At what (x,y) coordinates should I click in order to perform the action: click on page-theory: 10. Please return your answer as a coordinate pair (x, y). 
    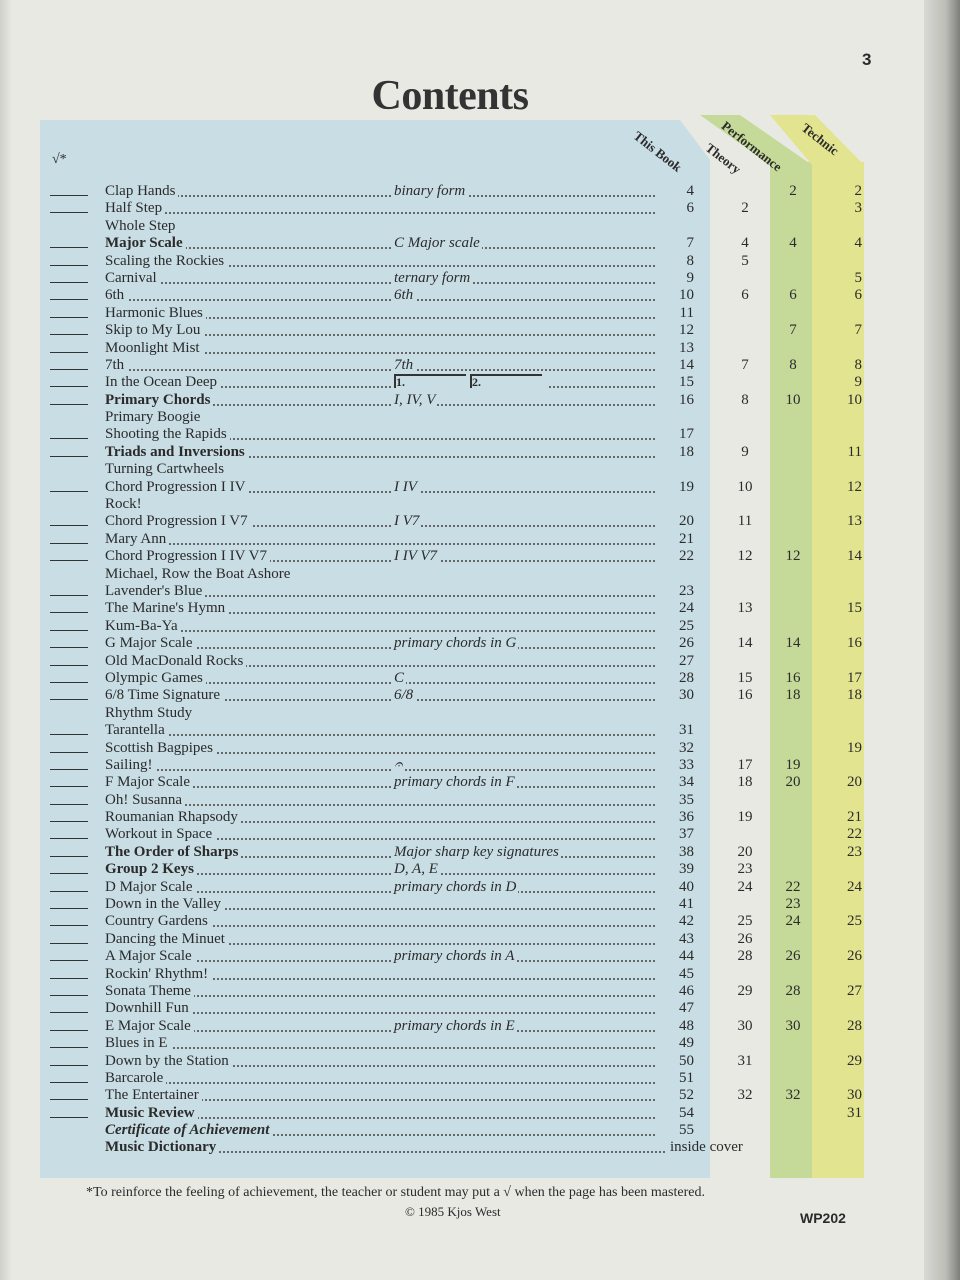
    Looking at the image, I should click on (745, 486).